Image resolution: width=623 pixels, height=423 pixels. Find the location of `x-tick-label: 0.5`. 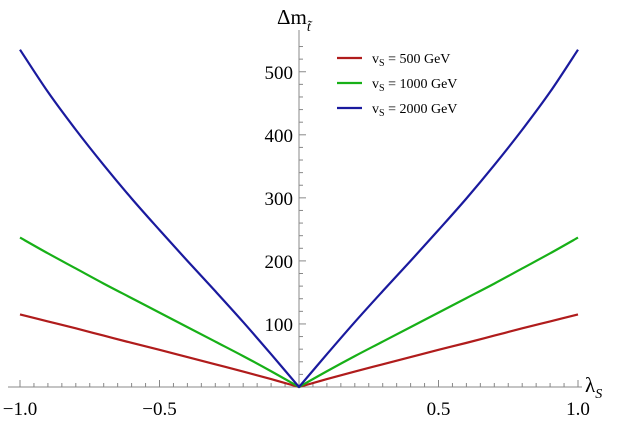

x-tick-label: 0.5 is located at coordinates (439, 409).